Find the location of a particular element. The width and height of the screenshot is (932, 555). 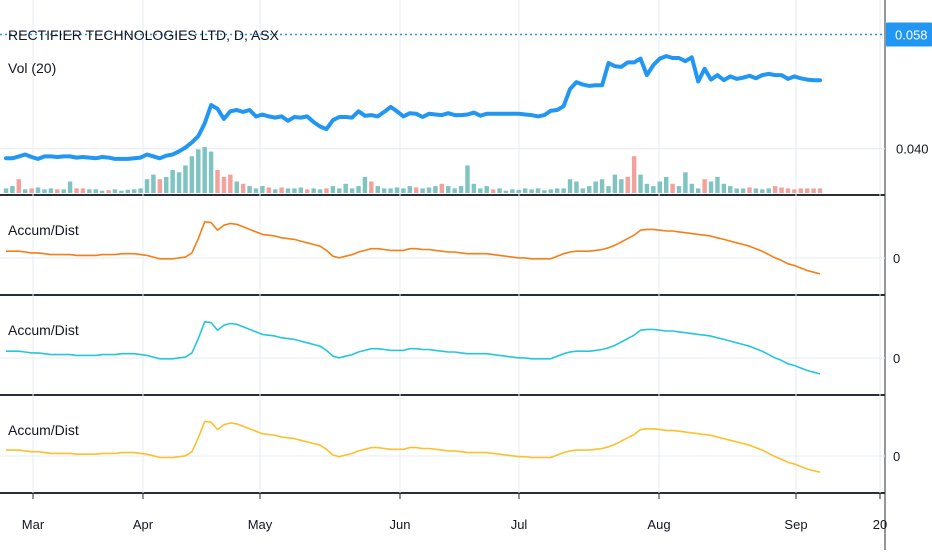

time-label: 20 is located at coordinates (880, 524).